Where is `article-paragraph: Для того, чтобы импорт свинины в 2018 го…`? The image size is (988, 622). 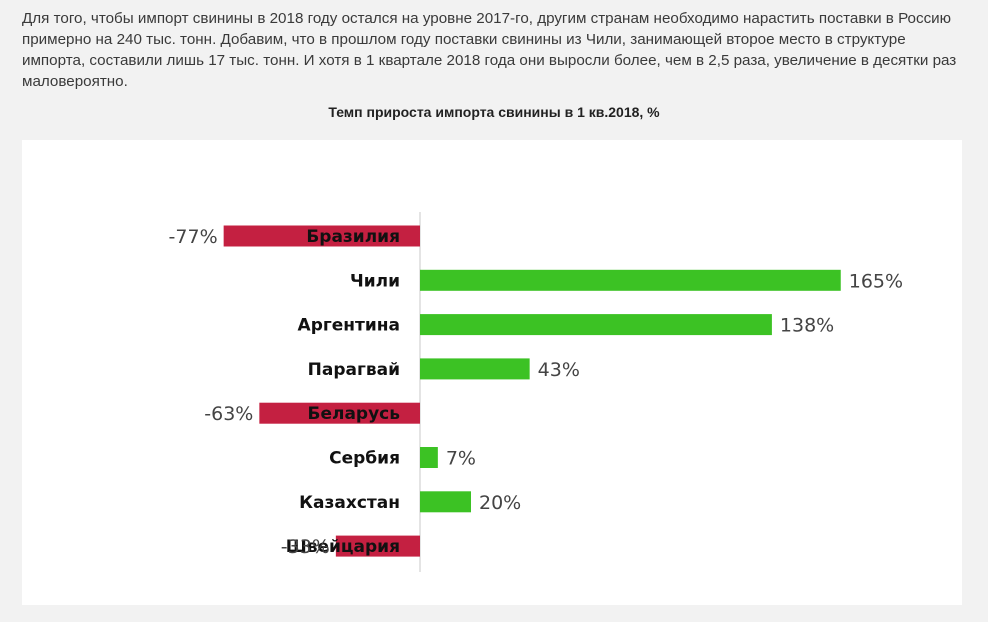 article-paragraph: Для того, чтобы импорт свинины в 2018 го… is located at coordinates (489, 50).